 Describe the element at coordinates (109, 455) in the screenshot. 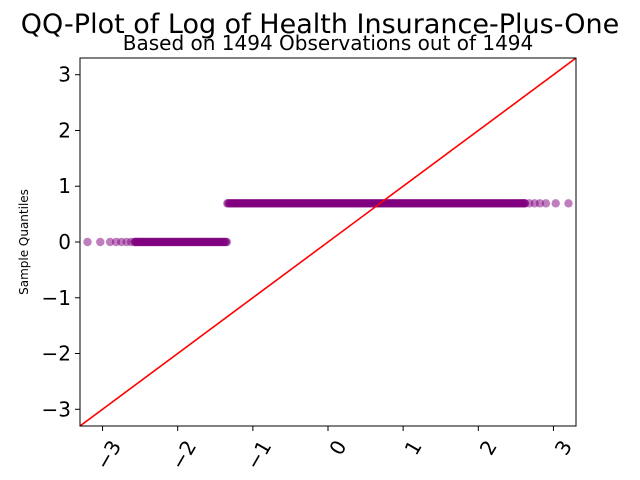

I see `x-tick-label: −3` at that location.